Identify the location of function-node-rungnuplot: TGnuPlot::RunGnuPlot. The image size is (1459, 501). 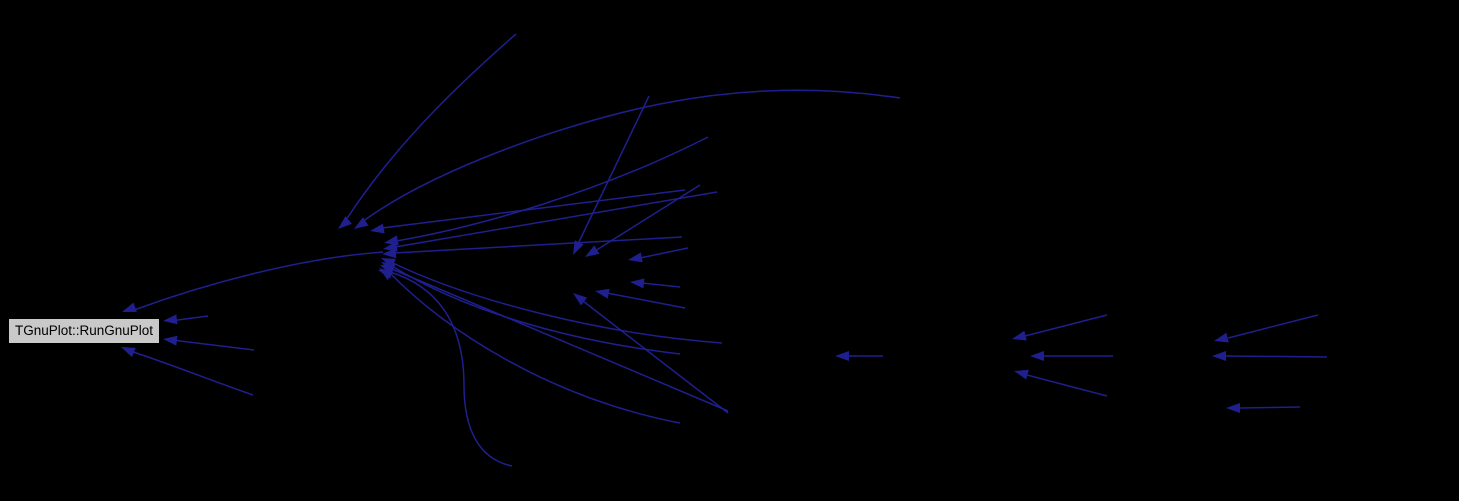
(84, 331).